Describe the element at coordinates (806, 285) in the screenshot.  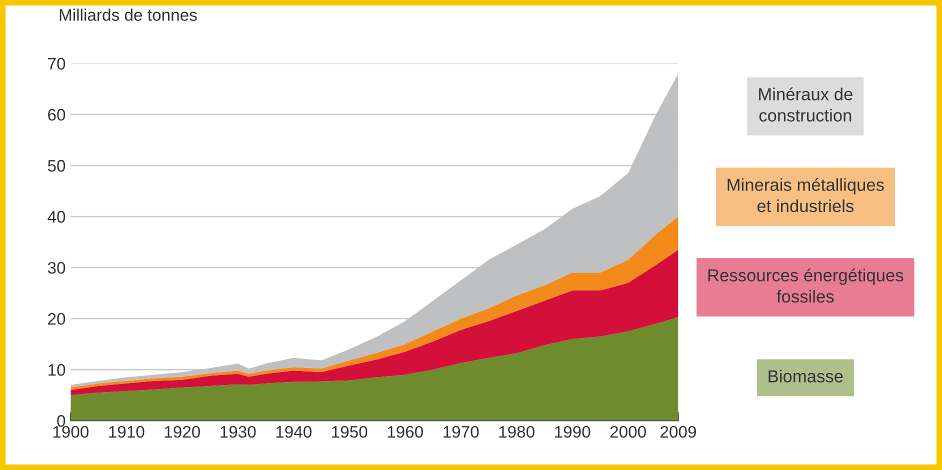
I see `series-label: Ressources énergétiques fossiles` at that location.